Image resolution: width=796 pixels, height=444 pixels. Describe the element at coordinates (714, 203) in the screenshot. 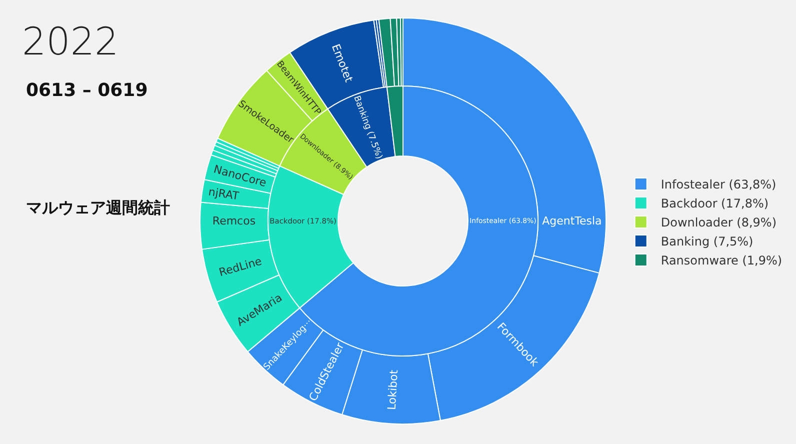

I see `legend-label: Backdoor (17,8%)` at that location.